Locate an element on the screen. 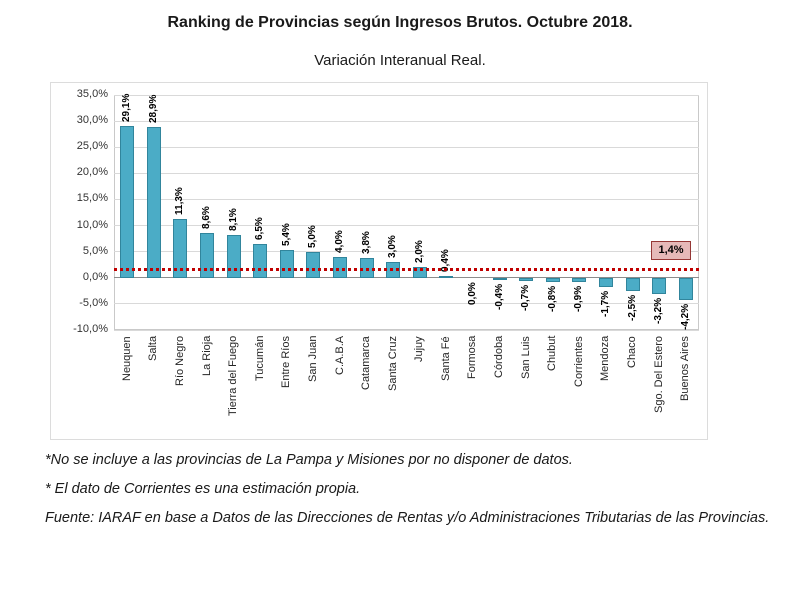 This screenshot has height=604, width=800. bar-value-label: 3,8% is located at coordinates (366, 242).